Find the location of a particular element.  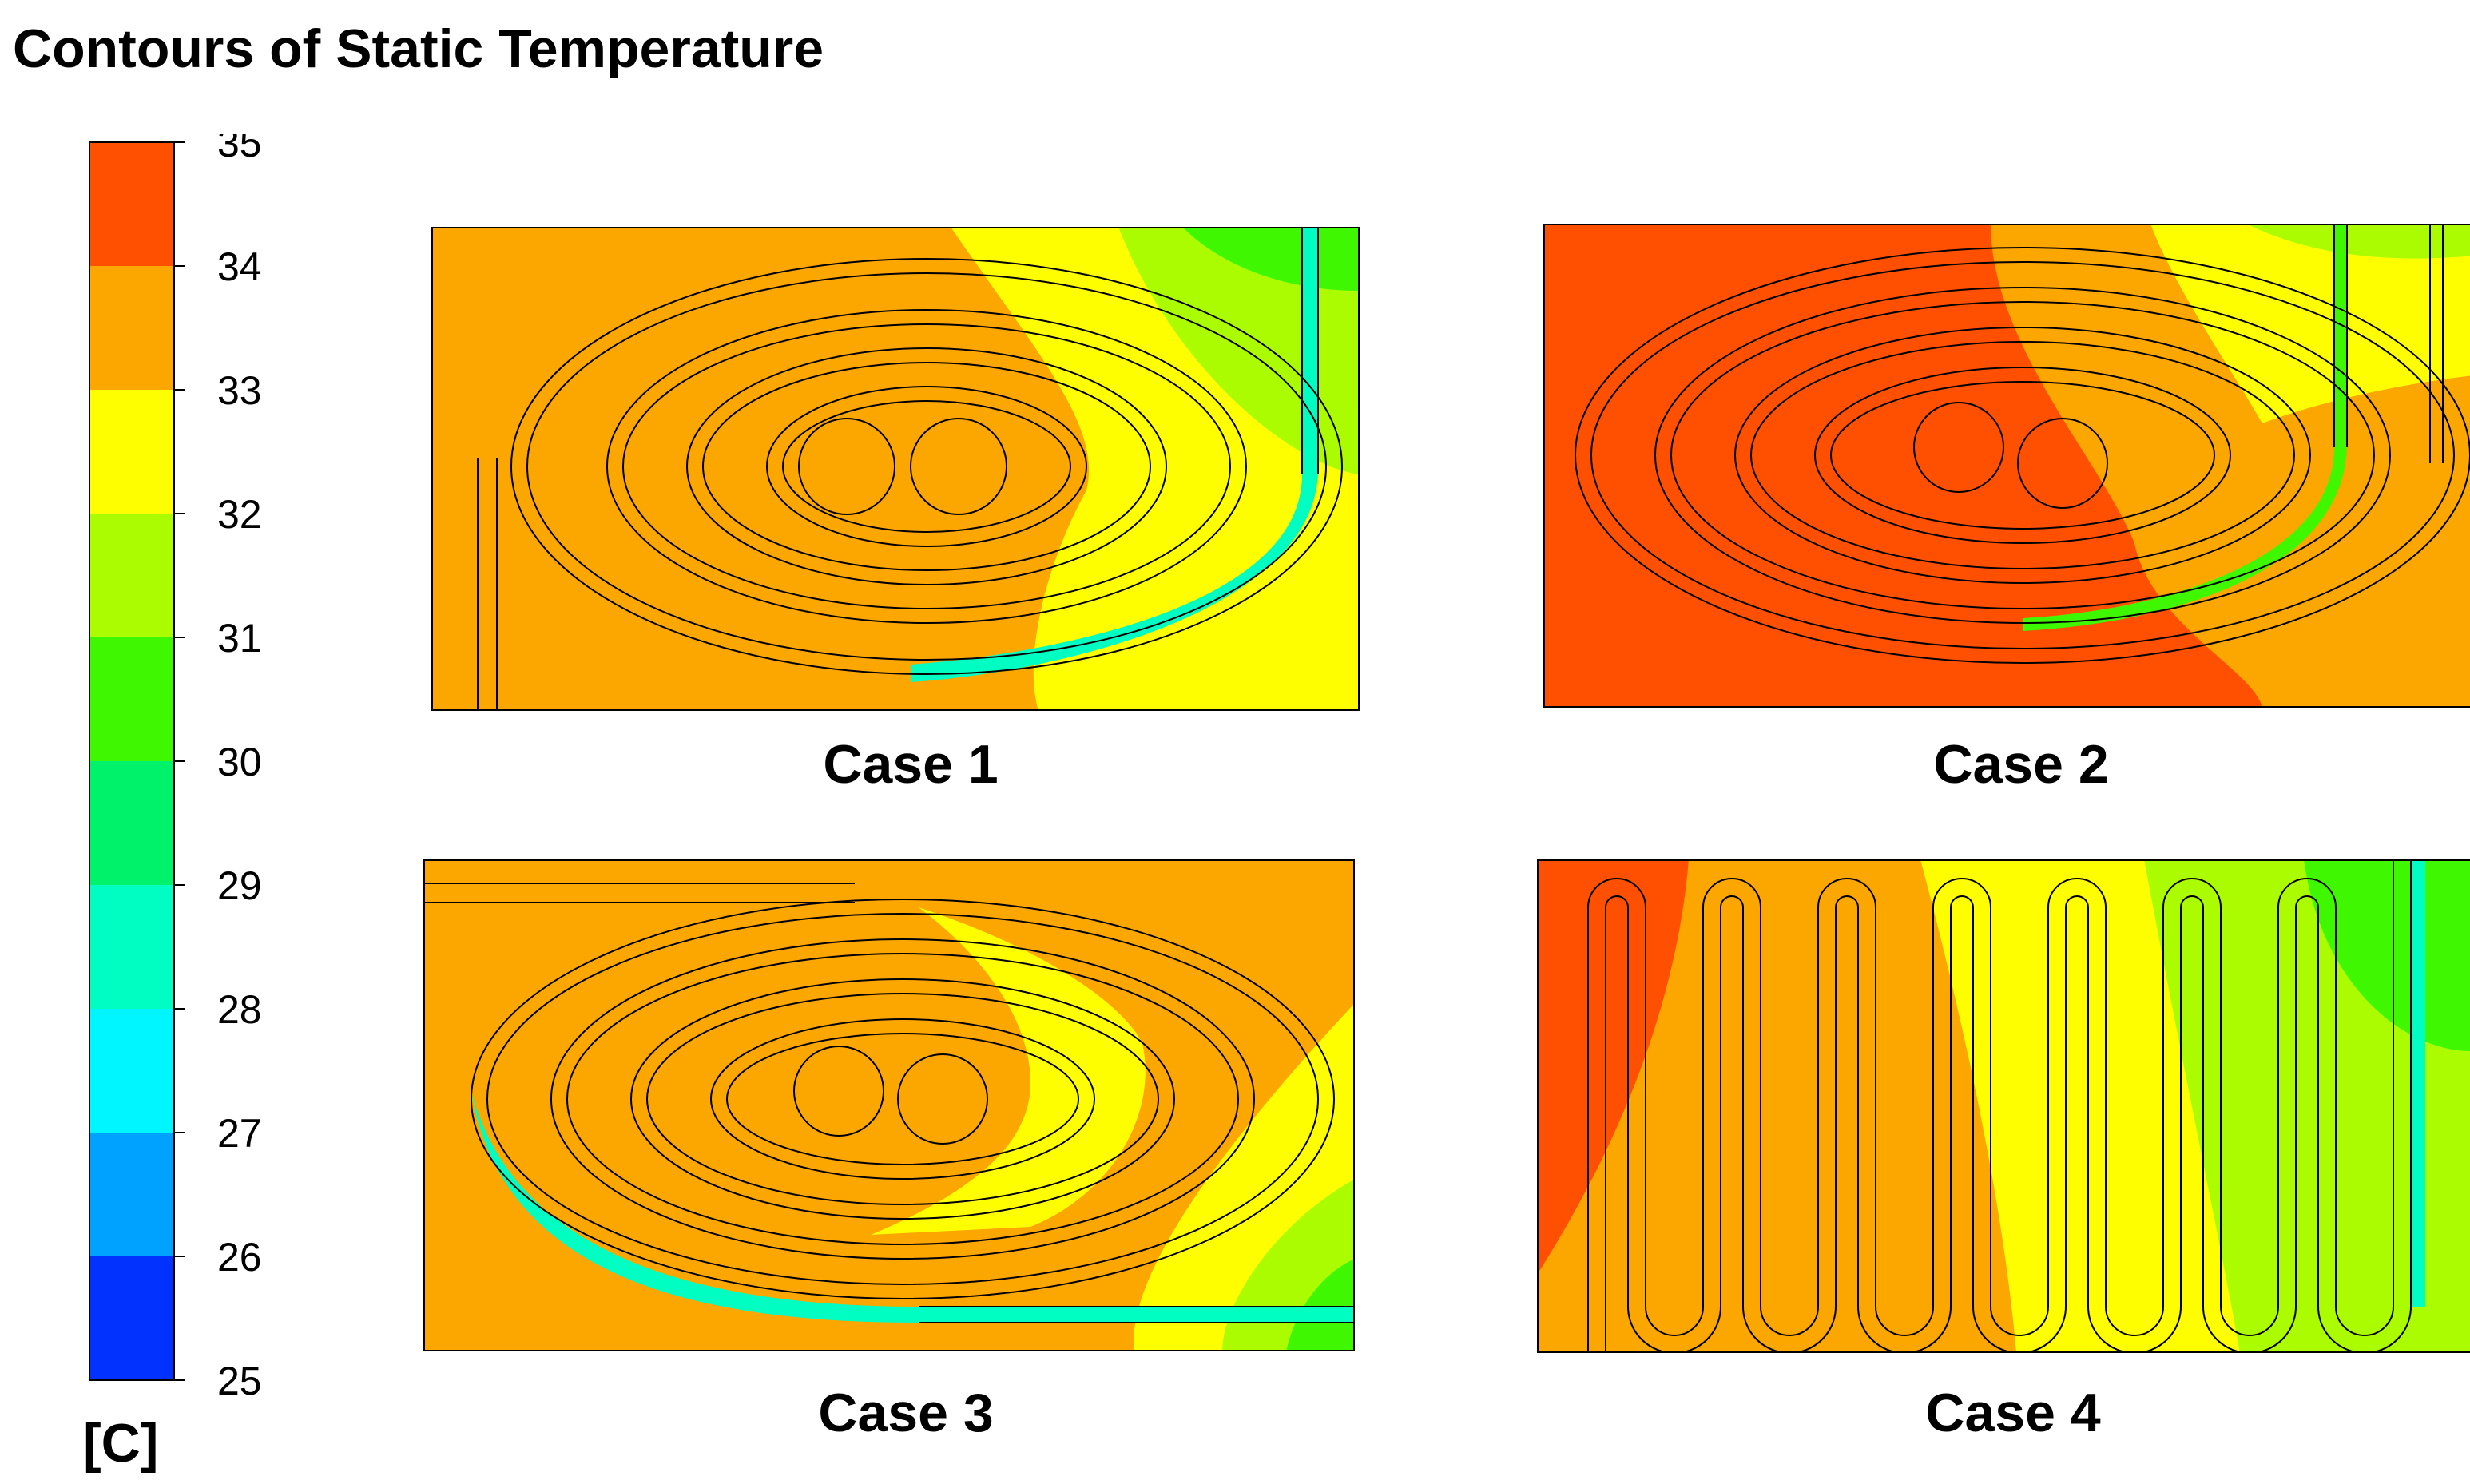

case-3-spiral-outlines is located at coordinates (889, 1103).